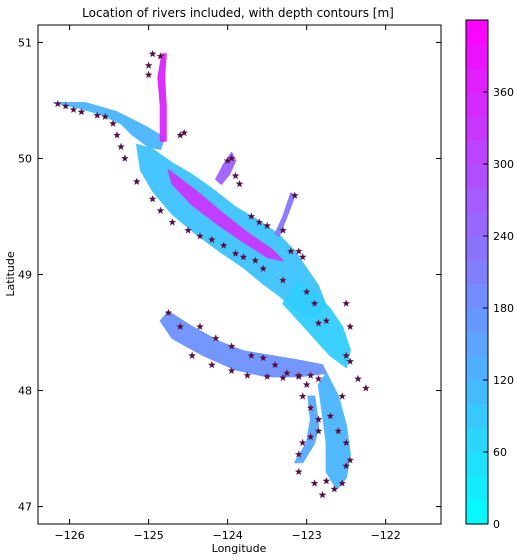 The height and width of the screenshot is (560, 518). I want to click on colorbar-frame, so click(477, 272).